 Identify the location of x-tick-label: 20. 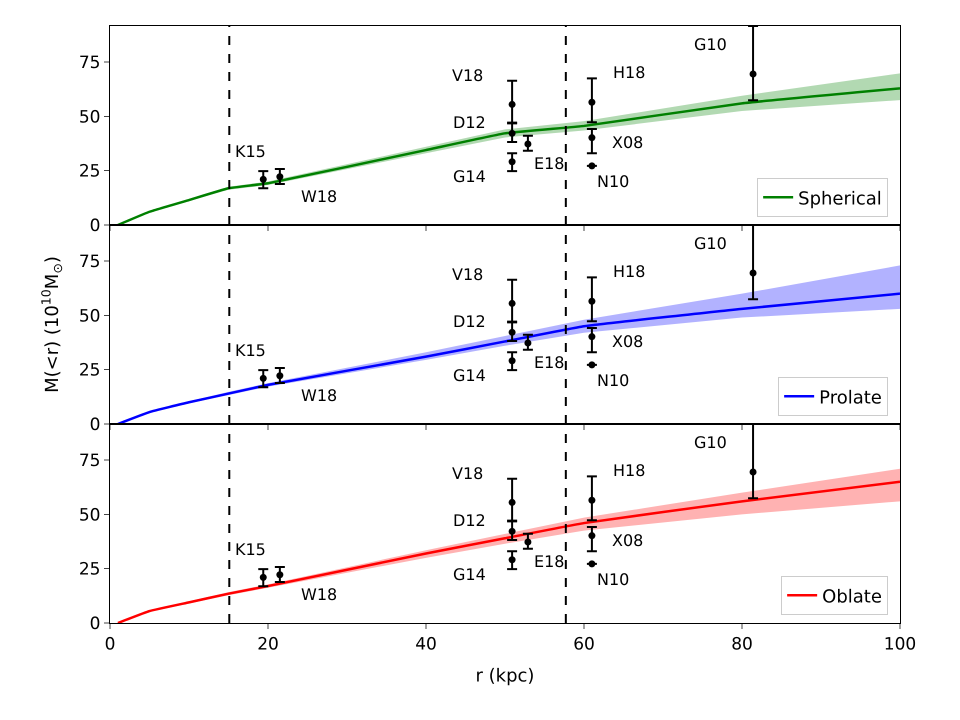
(268, 644).